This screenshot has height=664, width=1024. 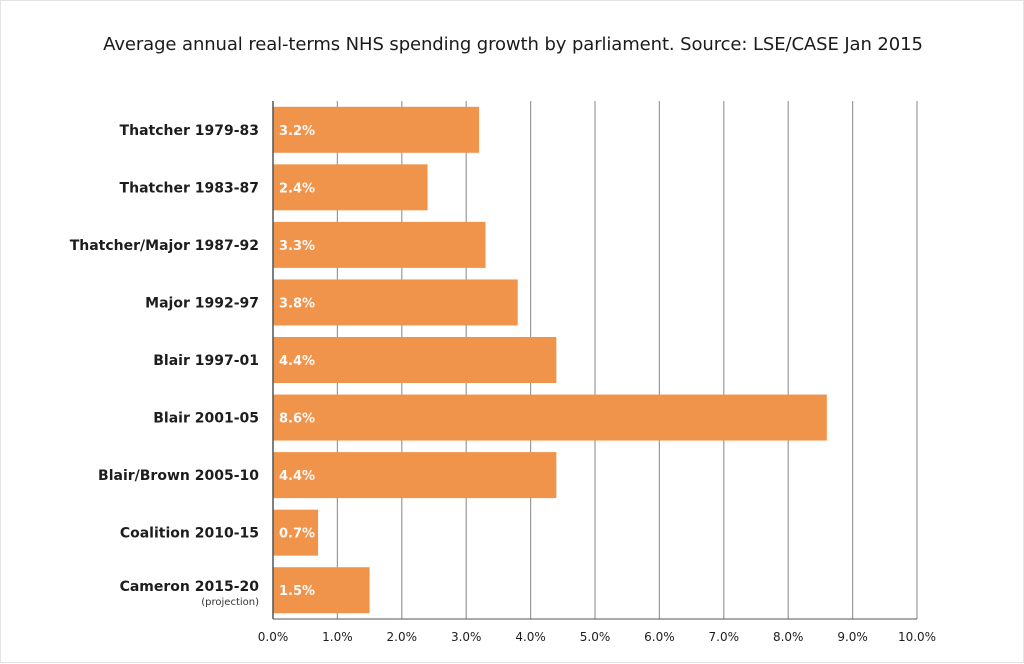 What do you see at coordinates (530, 637) in the screenshot?
I see `x-tick-label: 4.0%` at bounding box center [530, 637].